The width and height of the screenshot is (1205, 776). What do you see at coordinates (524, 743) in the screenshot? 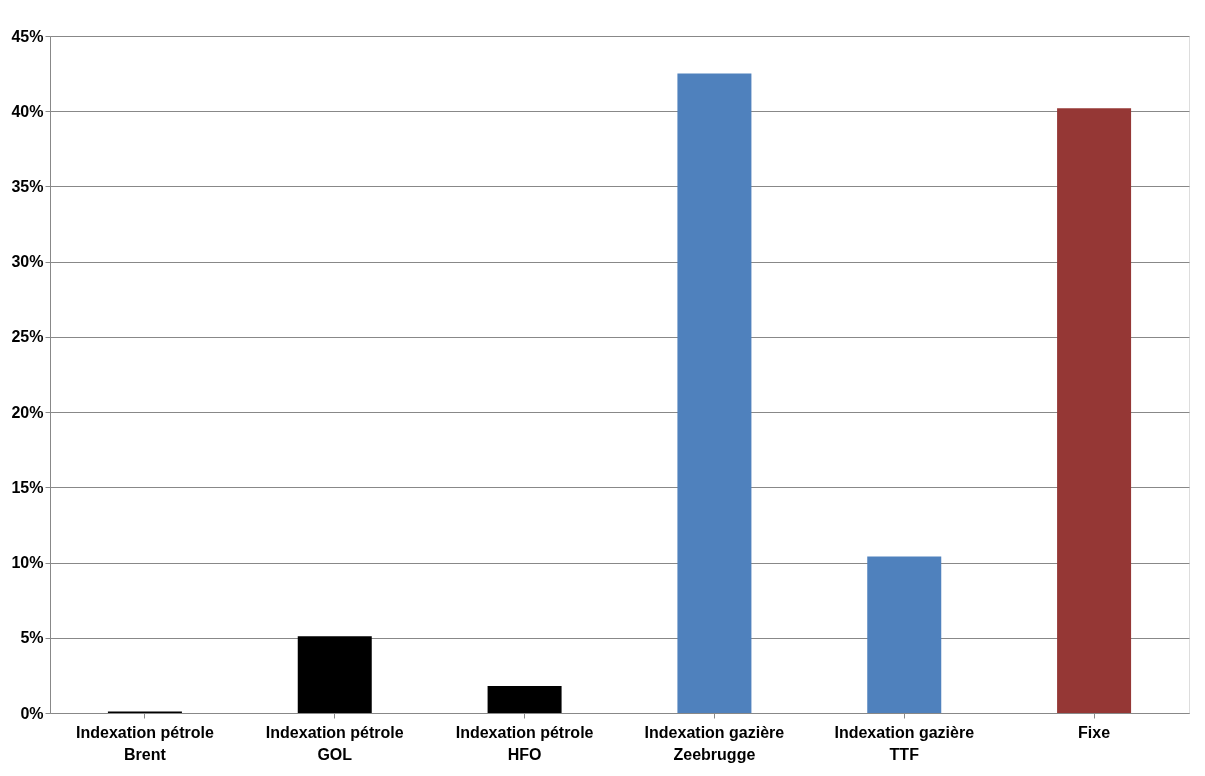
I see `x-tick-label: Indexation pétrole HFO` at bounding box center [524, 743].